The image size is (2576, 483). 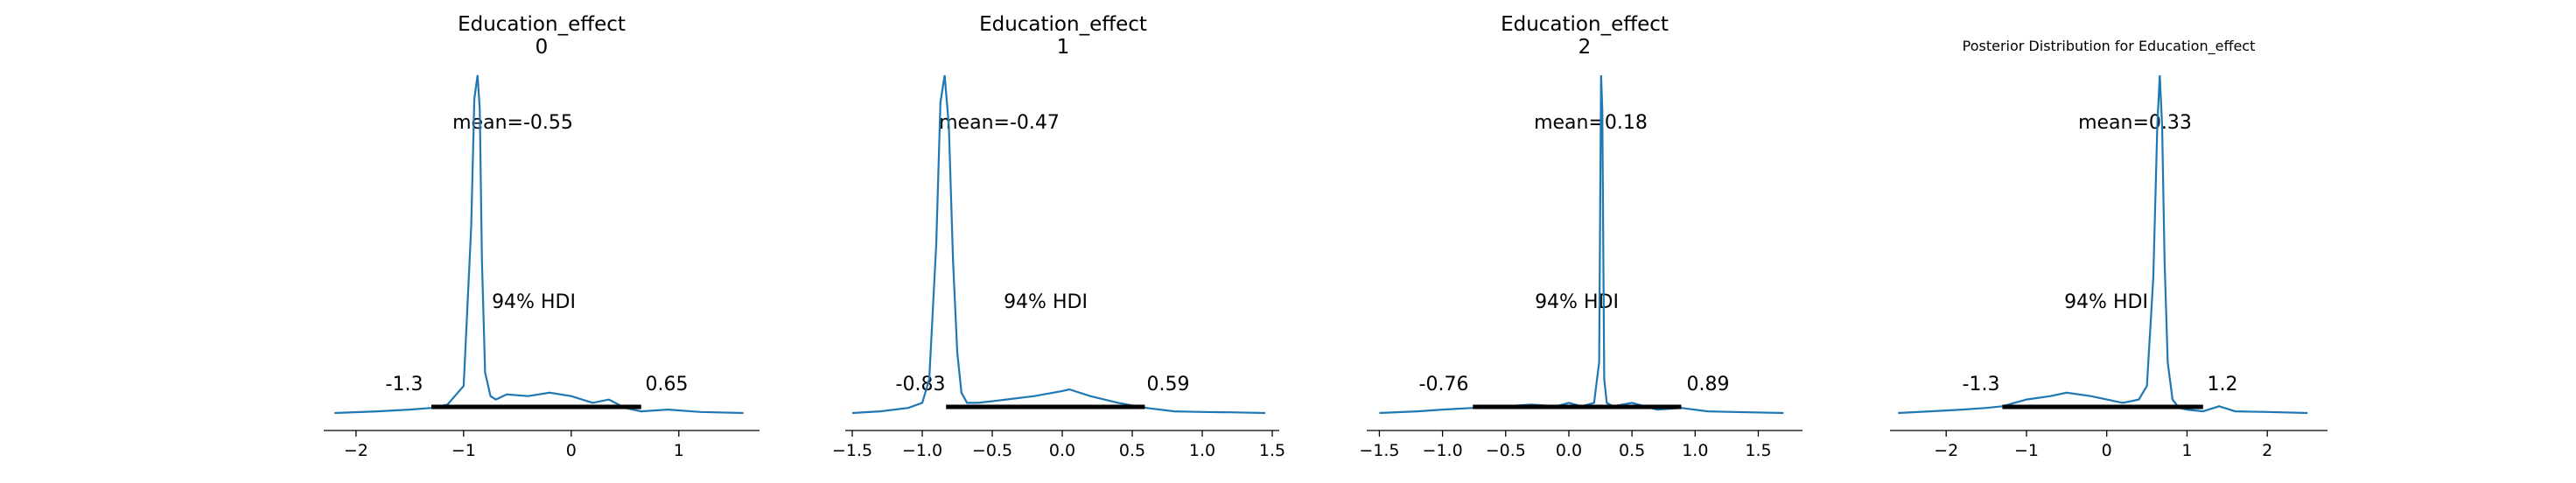 I want to click on panel-subtitle: 1, so click(x=1063, y=47).